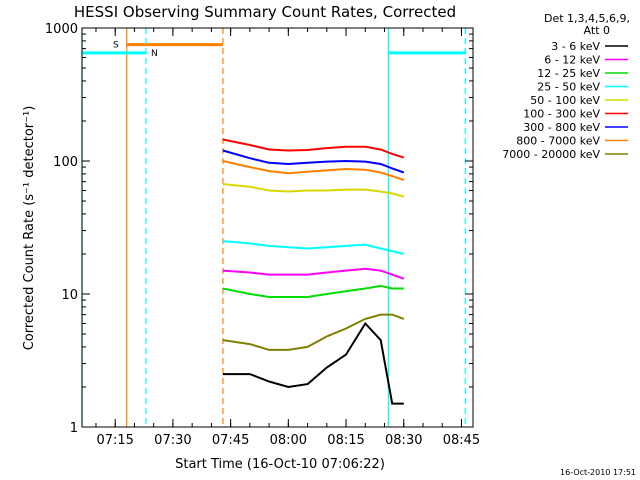 The width and height of the screenshot is (640, 480). I want to click on x-tick-label: 07:30, so click(172, 440).